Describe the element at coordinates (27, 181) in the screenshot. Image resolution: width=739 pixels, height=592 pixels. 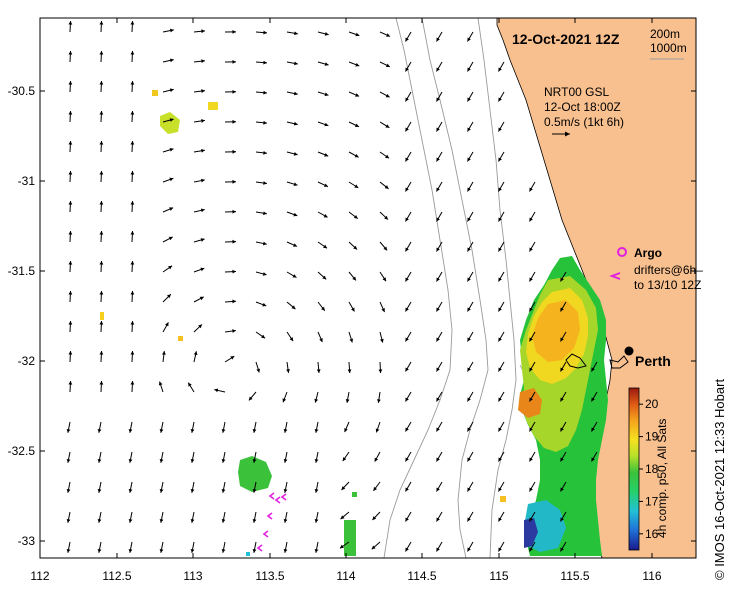
I see `y-tick-label: -31` at that location.